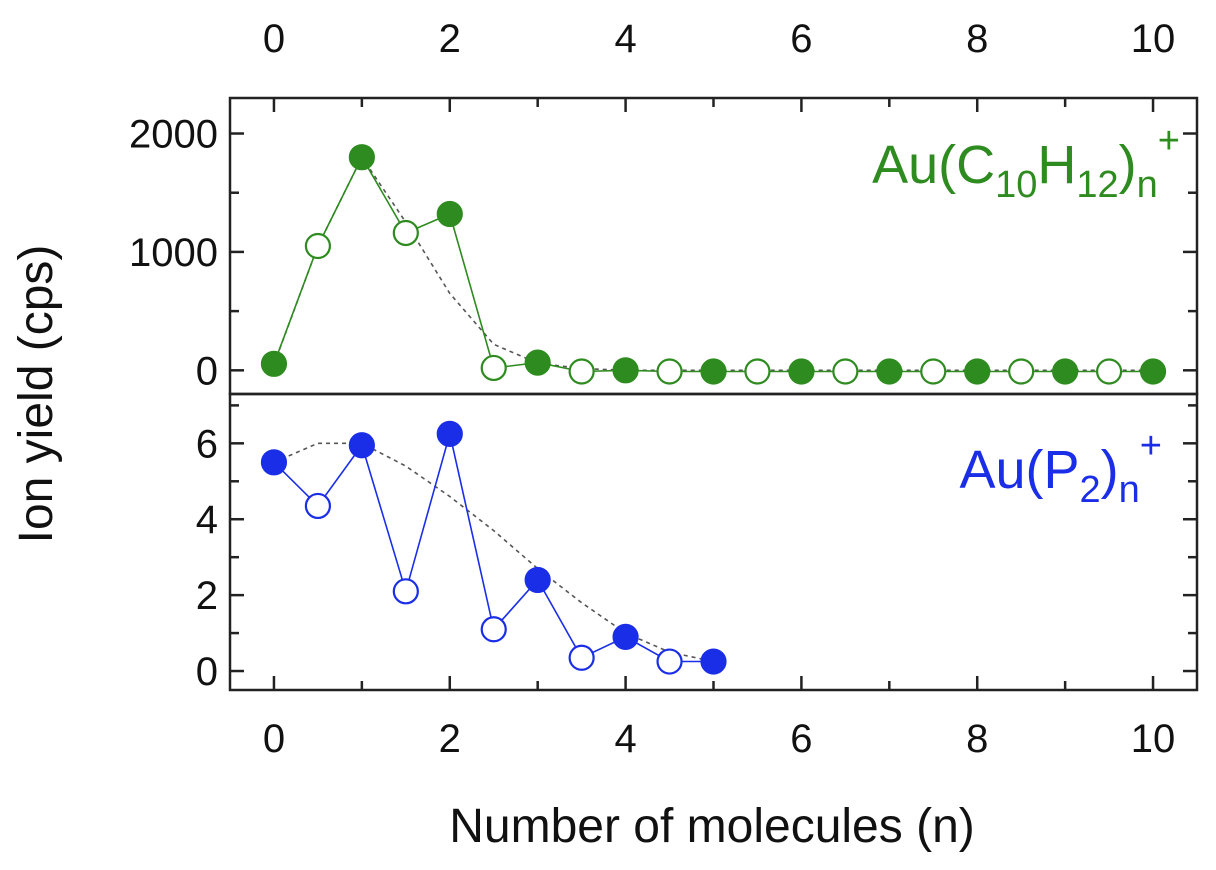  Describe the element at coordinates (1016, 185) in the screenshot. I see `series-label-part: 10` at that location.